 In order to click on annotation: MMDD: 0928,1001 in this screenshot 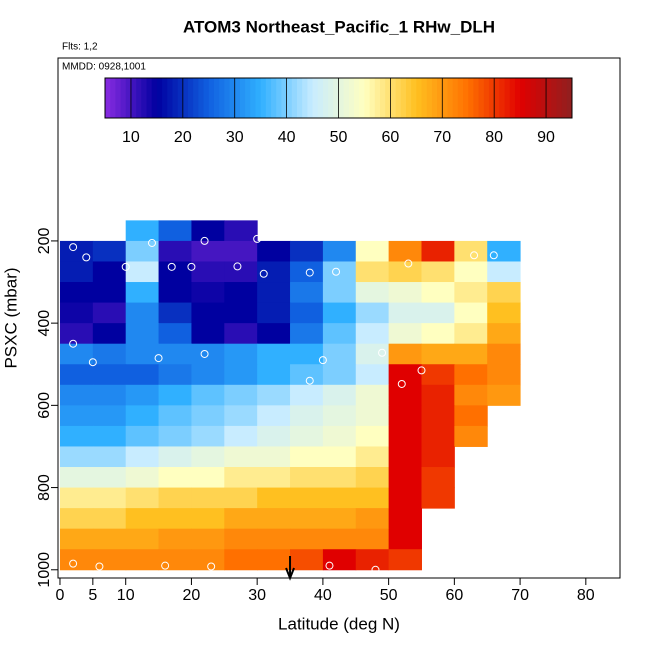, I will do `click(104, 67)`.